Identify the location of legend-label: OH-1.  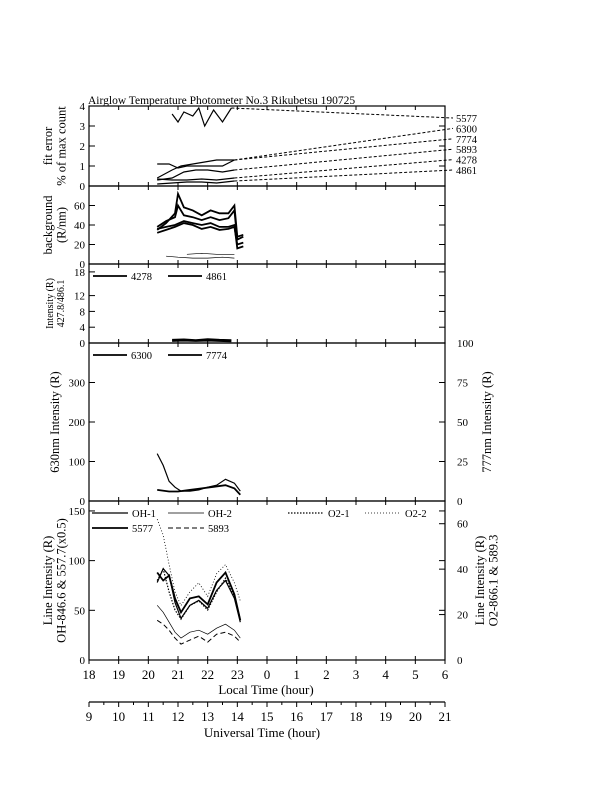
(144, 514).